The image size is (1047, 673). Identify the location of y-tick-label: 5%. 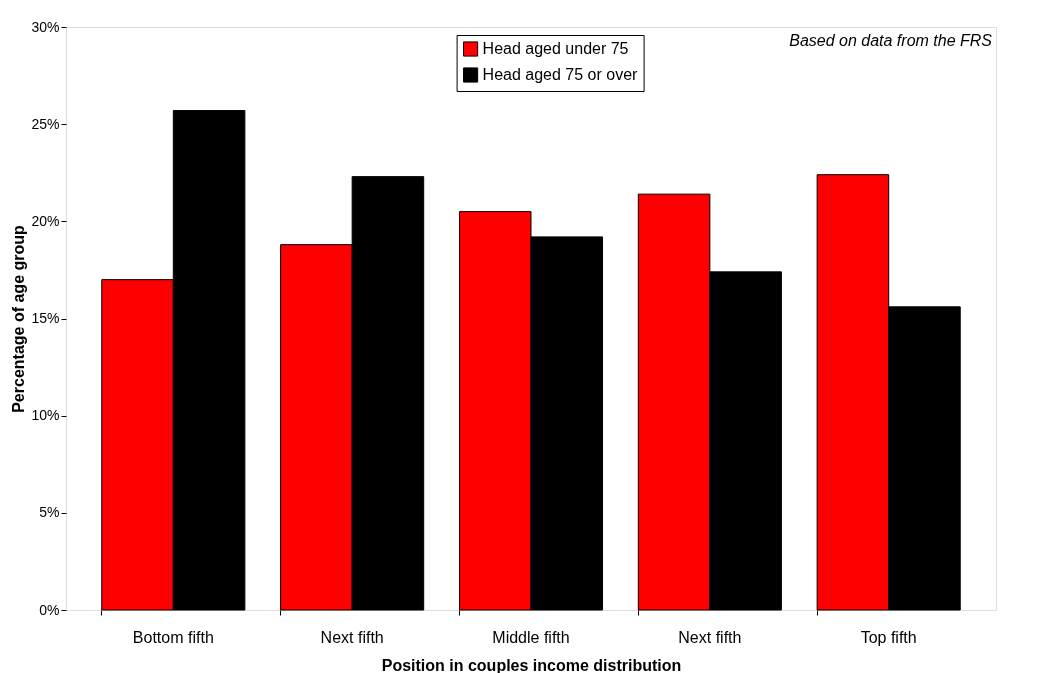
(49, 512).